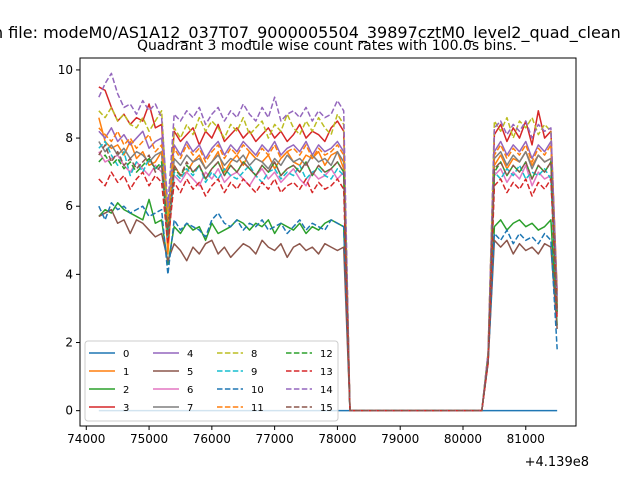  Describe the element at coordinates (149, 439) in the screenshot. I see `x-tick-label: 75000` at that location.